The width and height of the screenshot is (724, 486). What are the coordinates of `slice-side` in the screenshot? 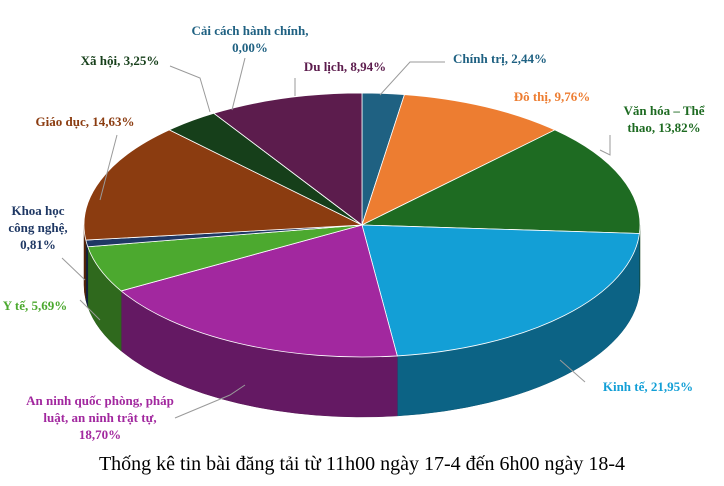 It's located at (87, 273).